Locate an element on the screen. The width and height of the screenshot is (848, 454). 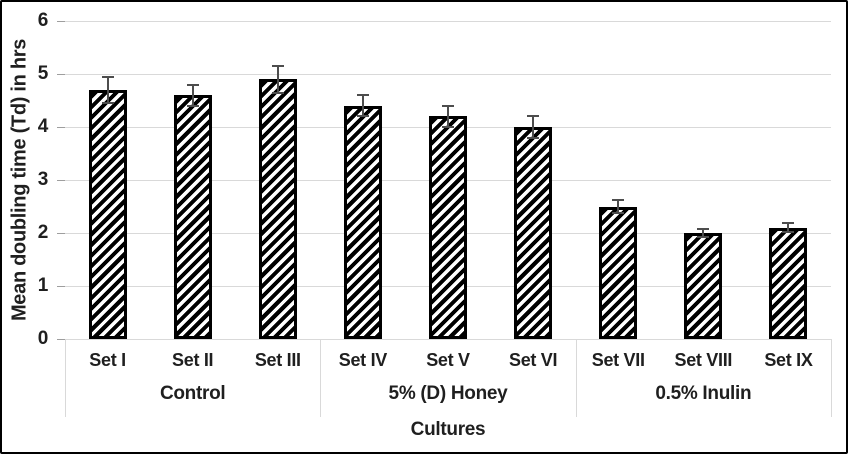
x-category-label-set-i: Set I is located at coordinates (107, 360).